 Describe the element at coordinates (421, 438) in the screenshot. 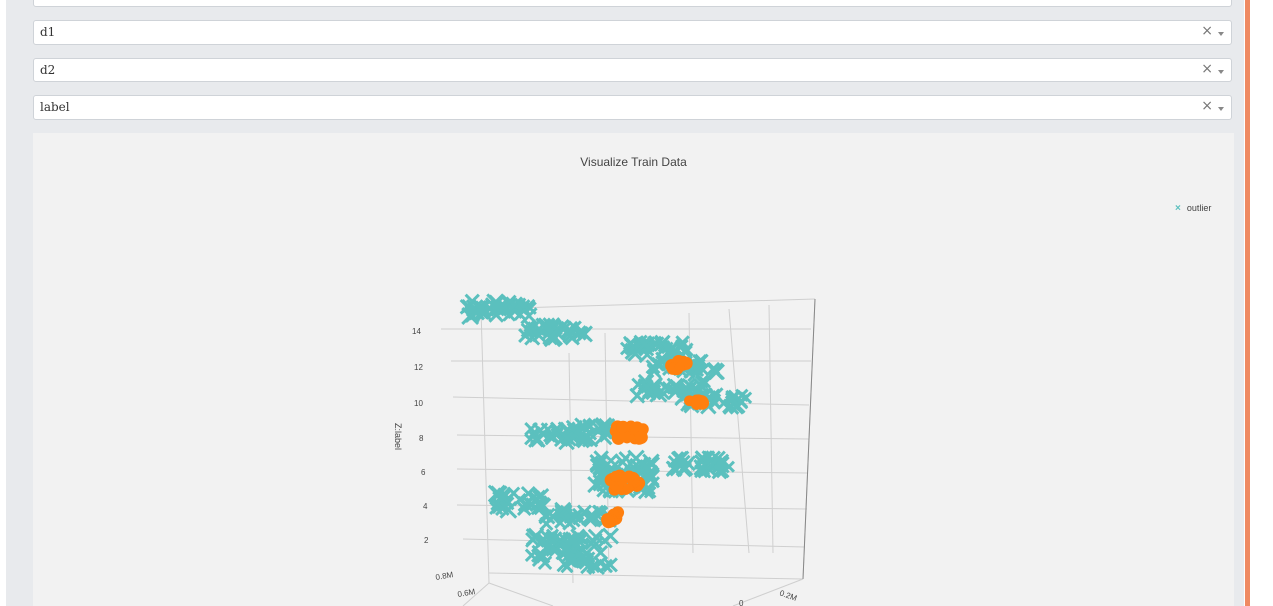

I see `z-tick: 8` at that location.